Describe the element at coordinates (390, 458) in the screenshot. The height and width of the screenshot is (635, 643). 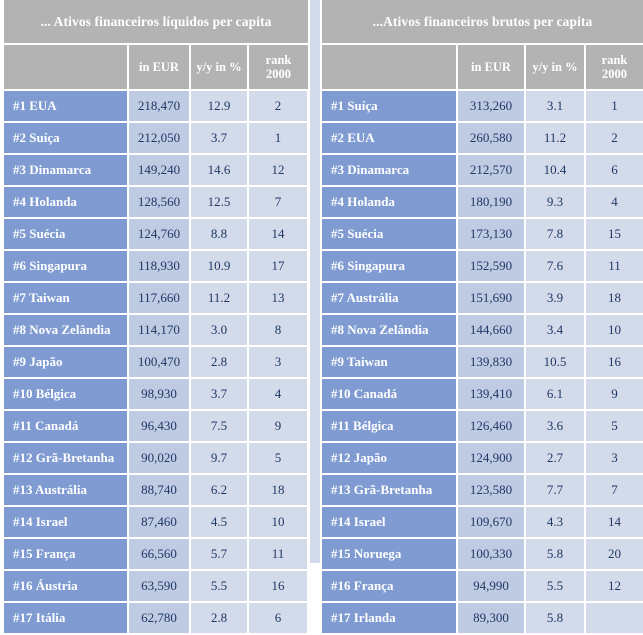
I see `cell-country: #12 Japão` at that location.